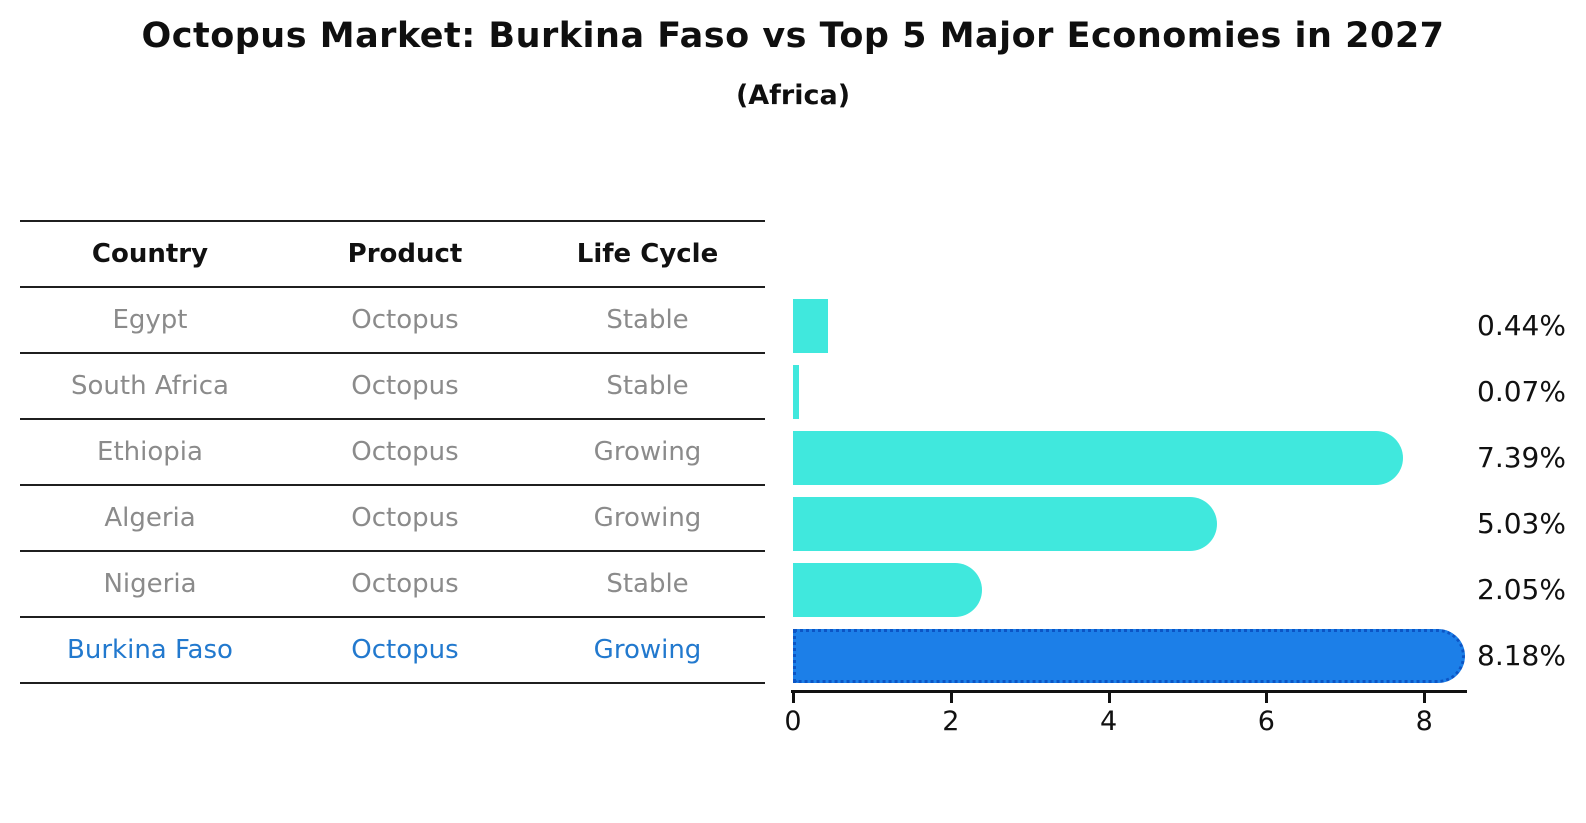 Image resolution: width=1586 pixels, height=823 pixels. Describe the element at coordinates (887, 590) in the screenshot. I see `bar-nigeria` at that location.